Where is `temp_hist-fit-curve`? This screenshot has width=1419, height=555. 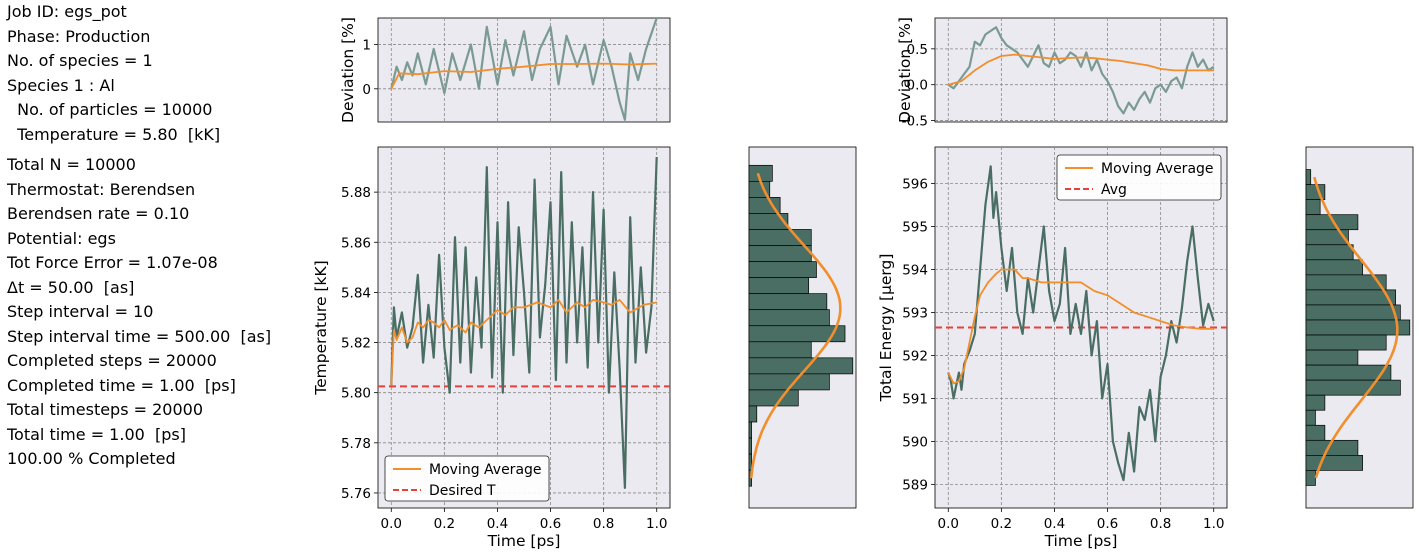
temp_hist-fit-curve is located at coordinates (795, 325).